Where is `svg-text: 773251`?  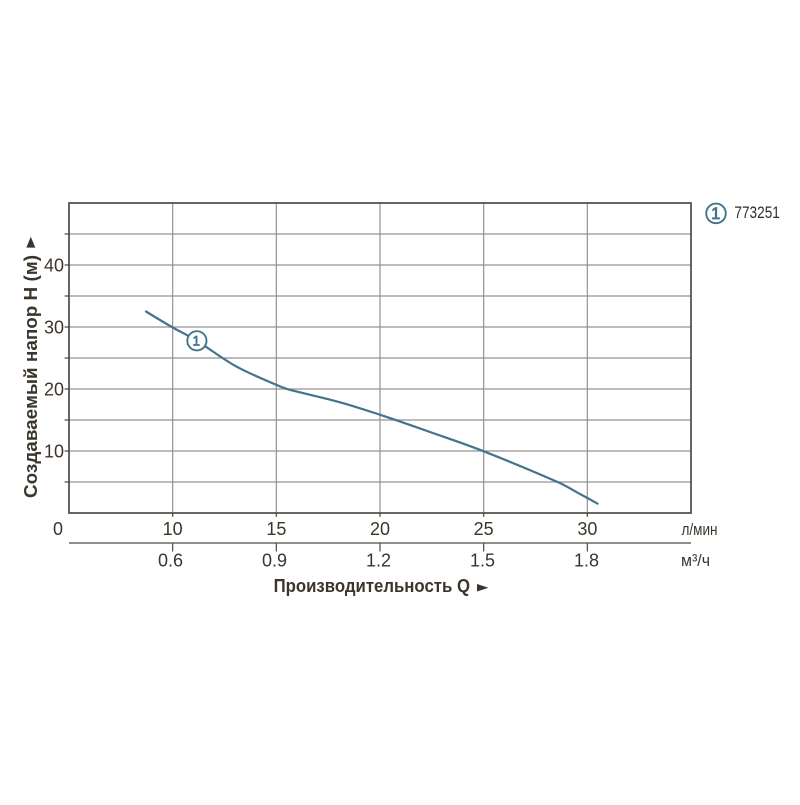 svg-text: 773251 is located at coordinates (757, 212).